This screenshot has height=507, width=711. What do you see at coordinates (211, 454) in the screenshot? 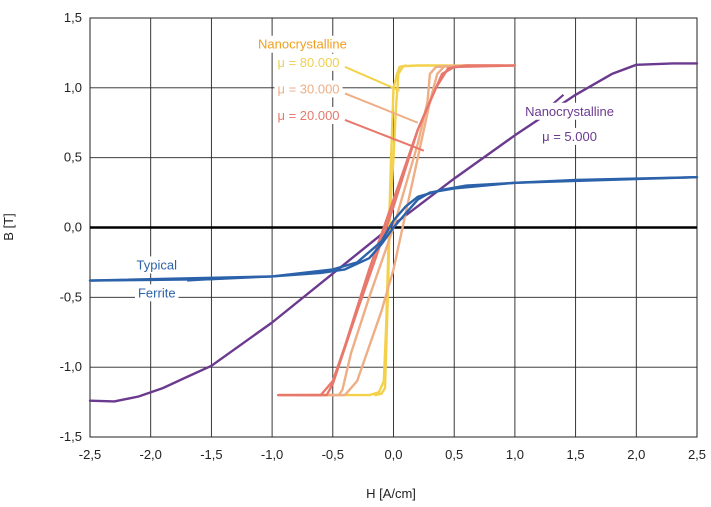
I see `x-tick-label: -1,5` at bounding box center [211, 454].